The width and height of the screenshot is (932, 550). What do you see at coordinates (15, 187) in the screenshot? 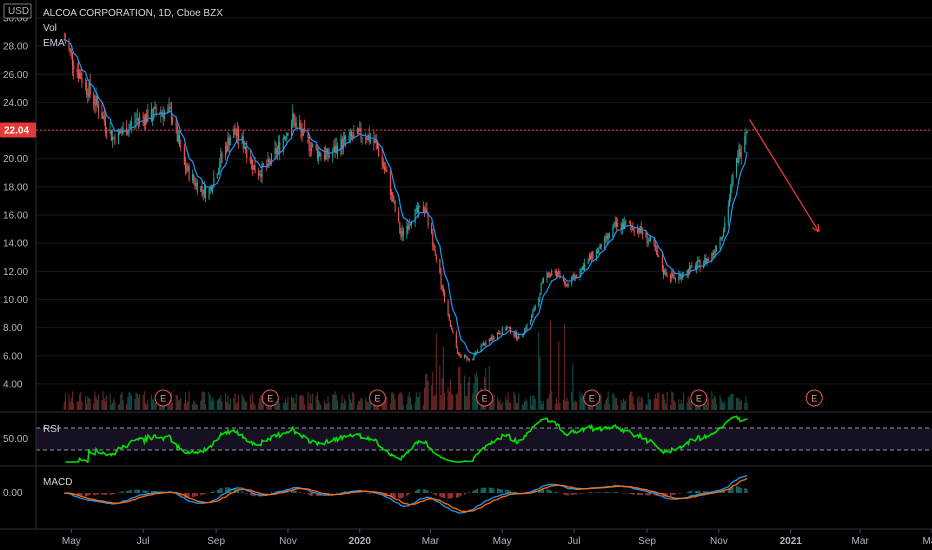
I see `price-tick-label: 18.00` at bounding box center [15, 187].